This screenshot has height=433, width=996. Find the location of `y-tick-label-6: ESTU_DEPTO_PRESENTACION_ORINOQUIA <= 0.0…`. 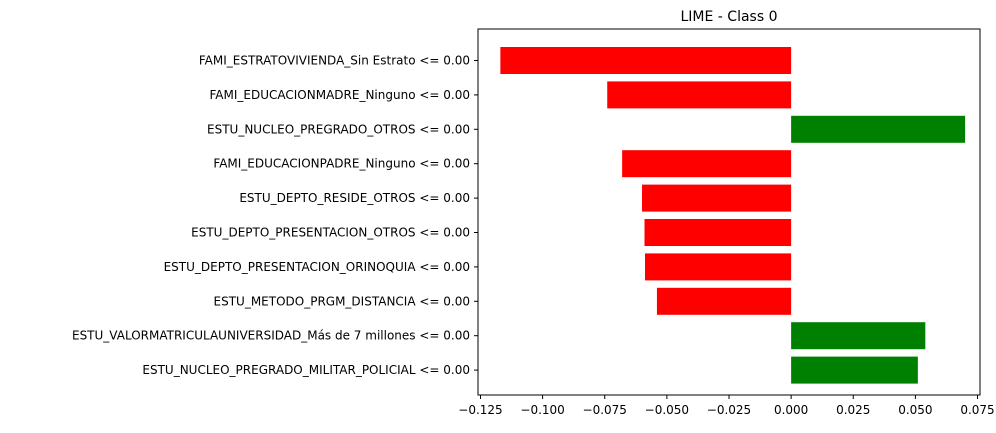

y-tick-label-6: ESTU_DEPTO_PRESENTACION_ORINOQUIA <= 0.0… is located at coordinates (317, 267).